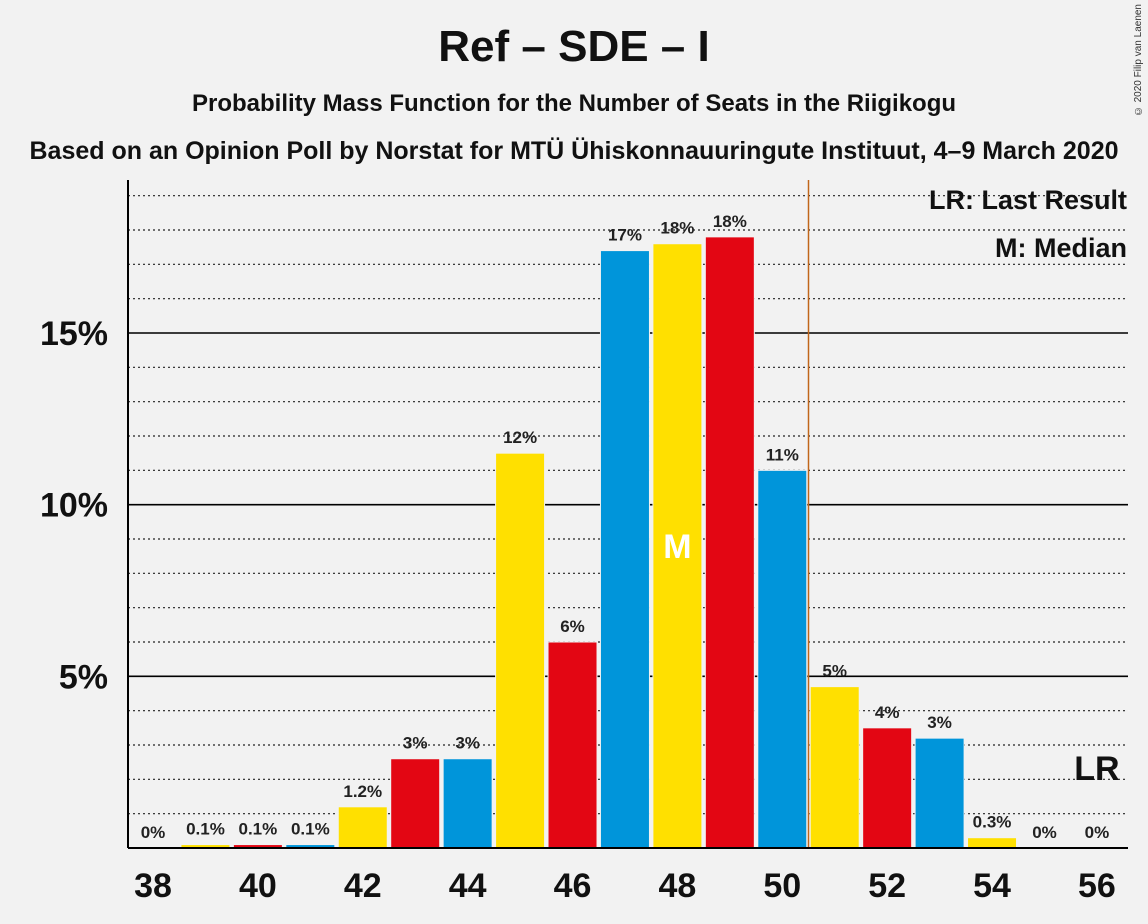  What do you see at coordinates (573, 886) in the screenshot?
I see `x-tick-label: 46` at bounding box center [573, 886].